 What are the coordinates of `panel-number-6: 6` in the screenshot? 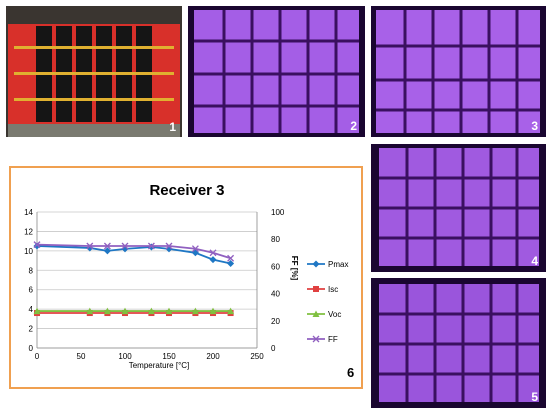 It's located at (350, 372).